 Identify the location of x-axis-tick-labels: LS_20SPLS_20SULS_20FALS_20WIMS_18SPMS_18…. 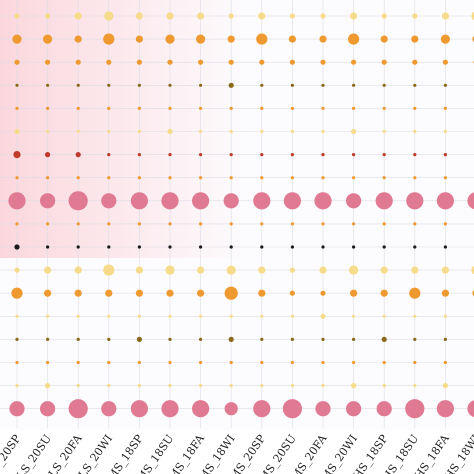
(237, 452).